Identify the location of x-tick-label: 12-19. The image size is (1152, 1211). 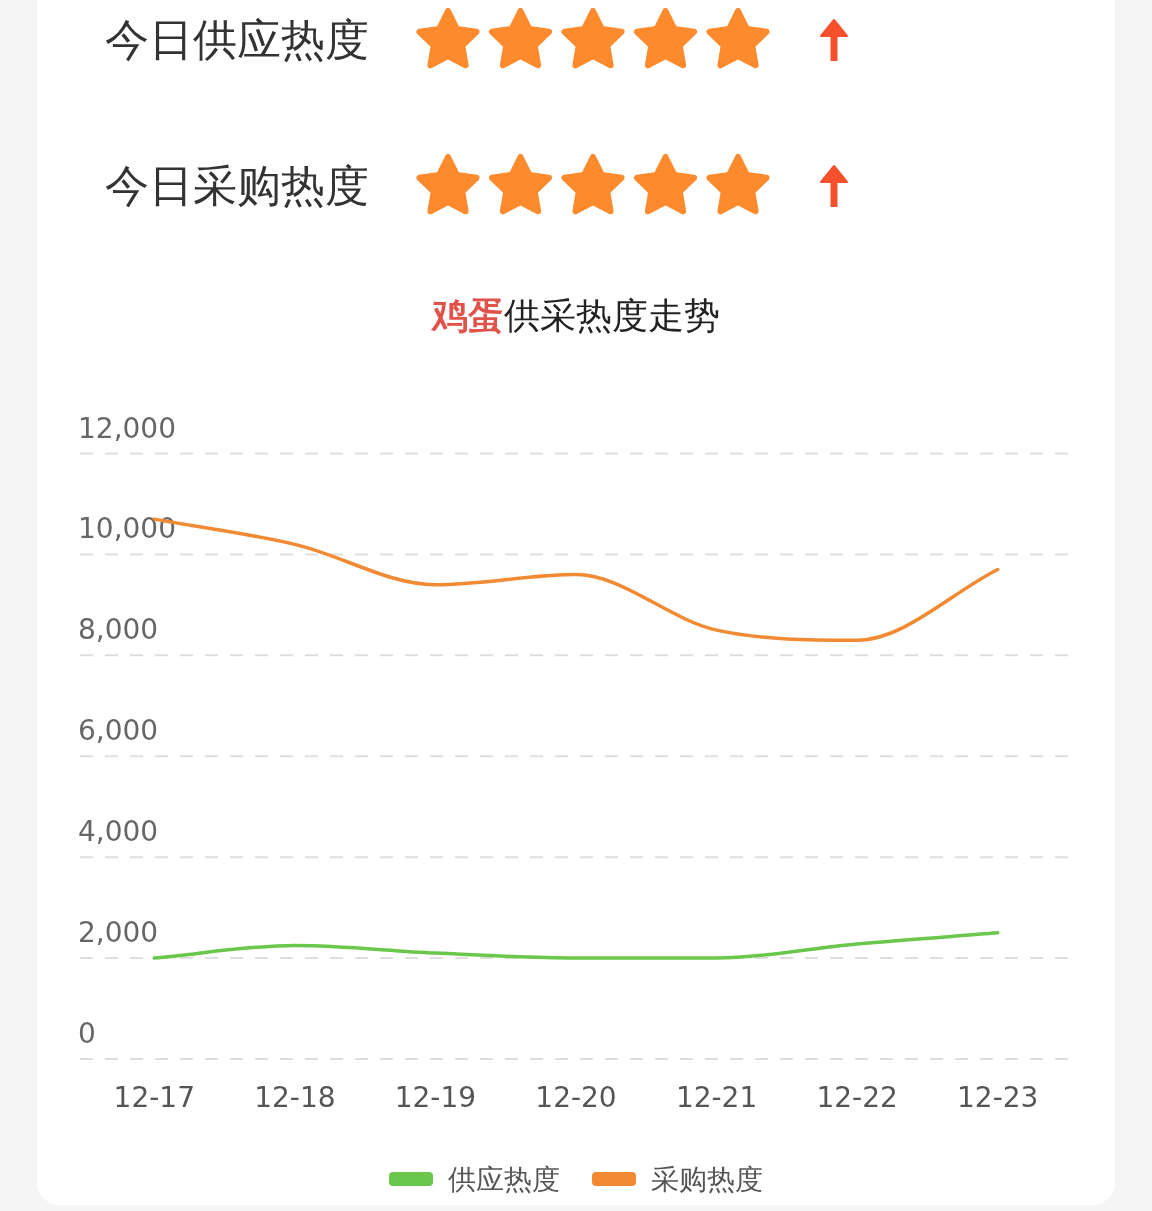
(435, 1097).